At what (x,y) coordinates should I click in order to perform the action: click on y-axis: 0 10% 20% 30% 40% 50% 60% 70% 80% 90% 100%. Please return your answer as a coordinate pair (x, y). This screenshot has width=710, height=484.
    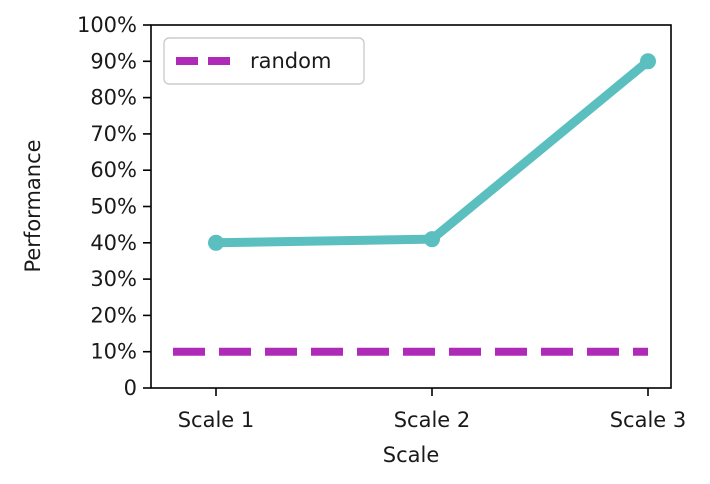
    Looking at the image, I should click on (114, 206).